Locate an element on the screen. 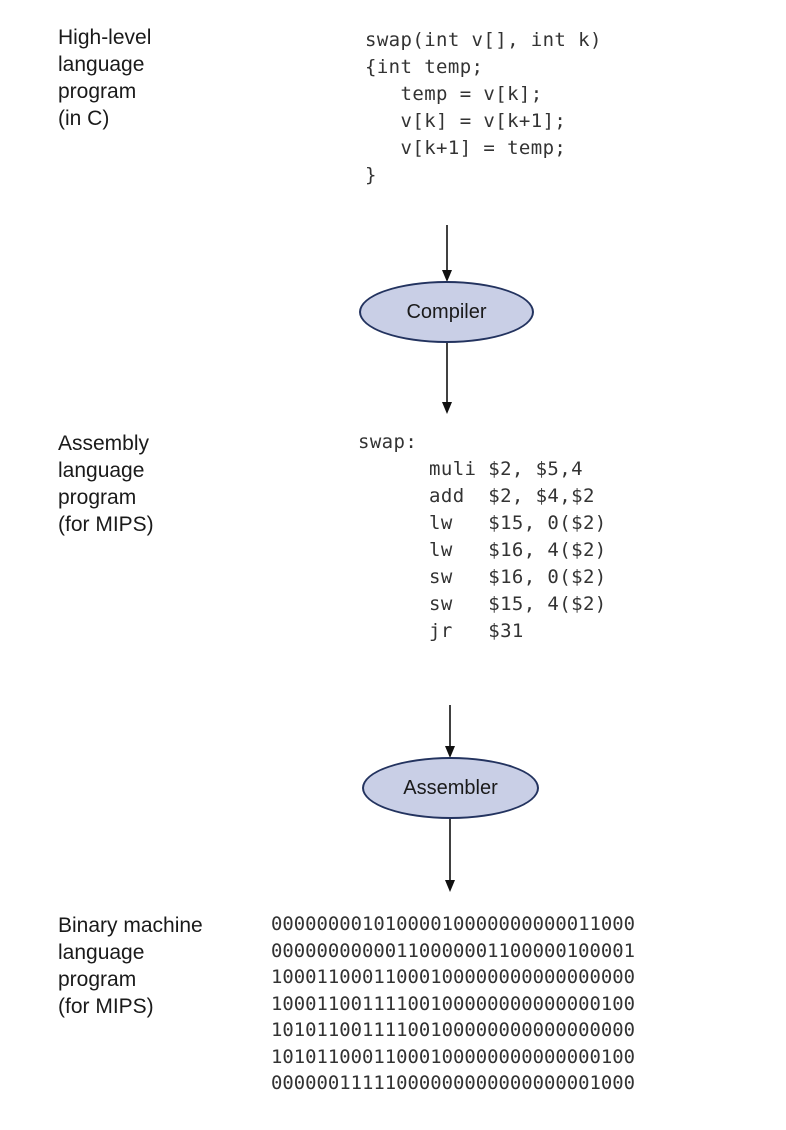 The width and height of the screenshot is (786, 1130). arrow-to-assembler-head is located at coordinates (450, 752).